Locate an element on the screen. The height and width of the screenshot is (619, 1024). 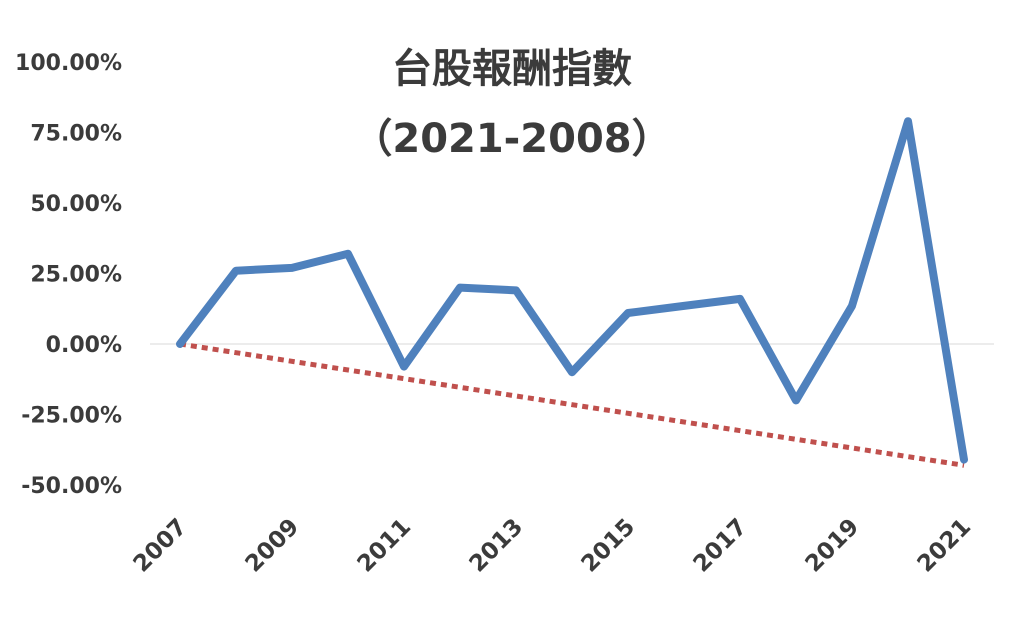
x-tick-label: 2007 is located at coordinates (161, 546).